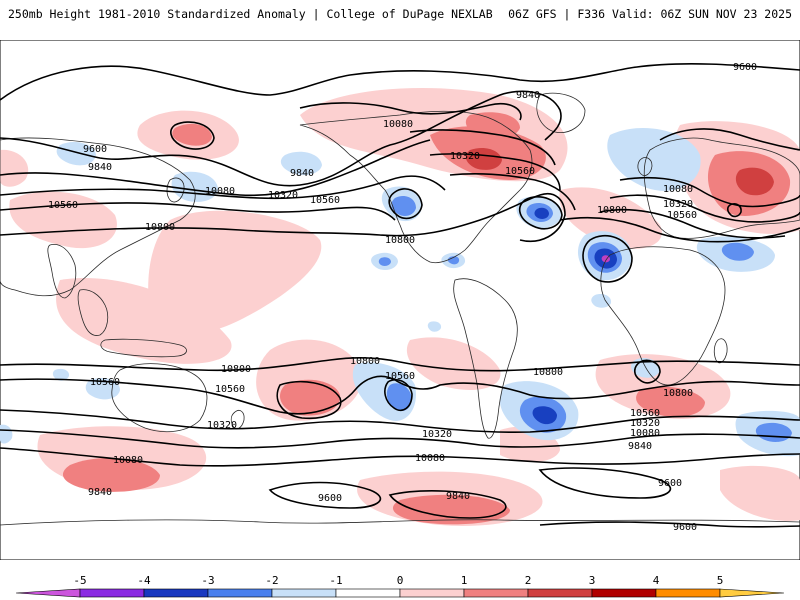 Image resolution: width=800 pixels, height=600 pixels. What do you see at coordinates (729, 139) in the screenshot?
I see `contour-9840-europe` at bounding box center [729, 139].